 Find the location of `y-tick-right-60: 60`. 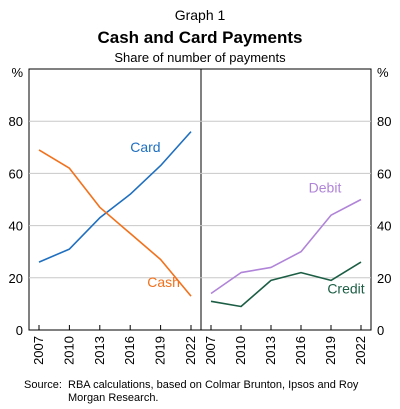

y-tick-right-60: 60 is located at coordinates (384, 173).